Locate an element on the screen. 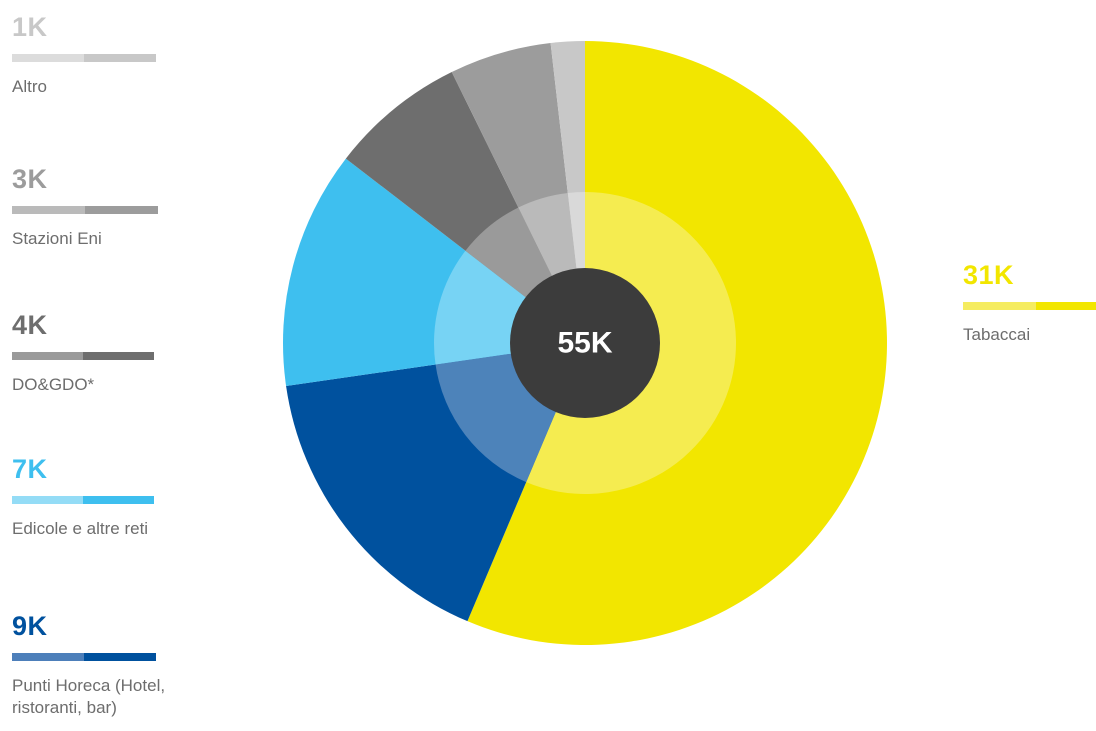  legend-swatch-tabaccai is located at coordinates (1029, 306).